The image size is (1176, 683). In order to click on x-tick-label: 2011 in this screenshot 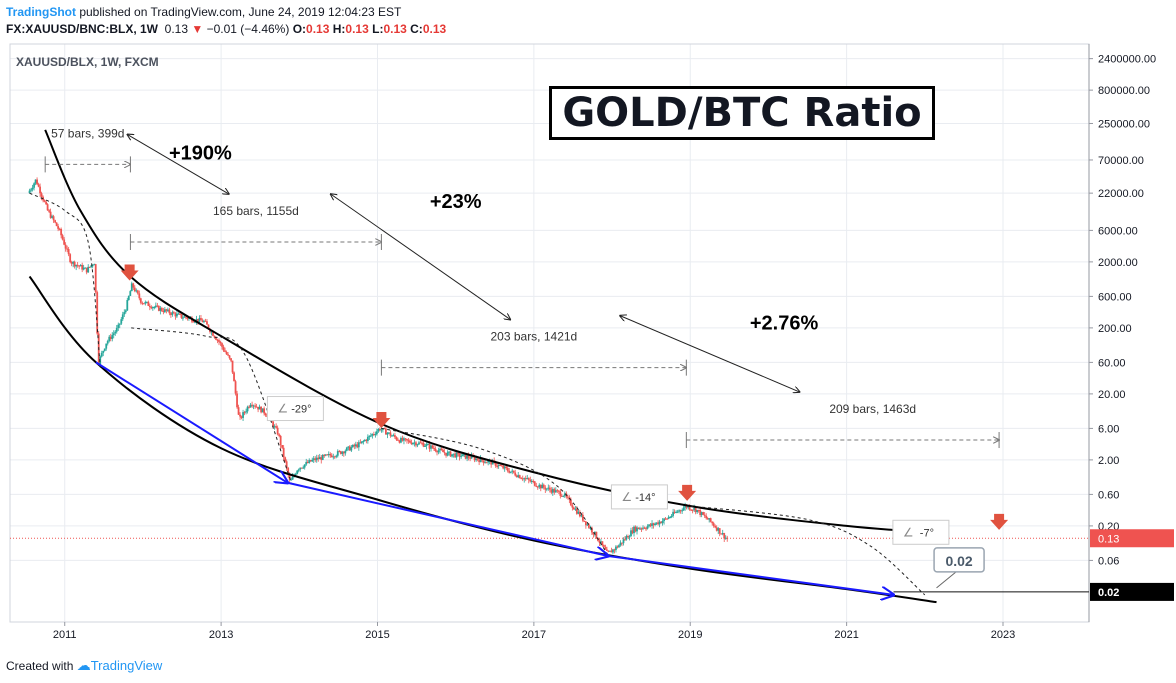, I will do `click(65, 635)`.